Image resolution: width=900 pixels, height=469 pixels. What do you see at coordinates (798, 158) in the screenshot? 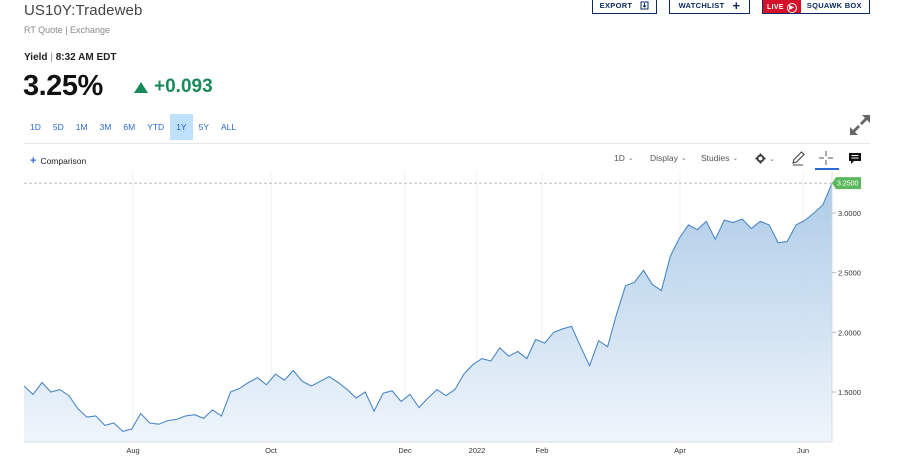
I see `pencil-icon` at bounding box center [798, 158].